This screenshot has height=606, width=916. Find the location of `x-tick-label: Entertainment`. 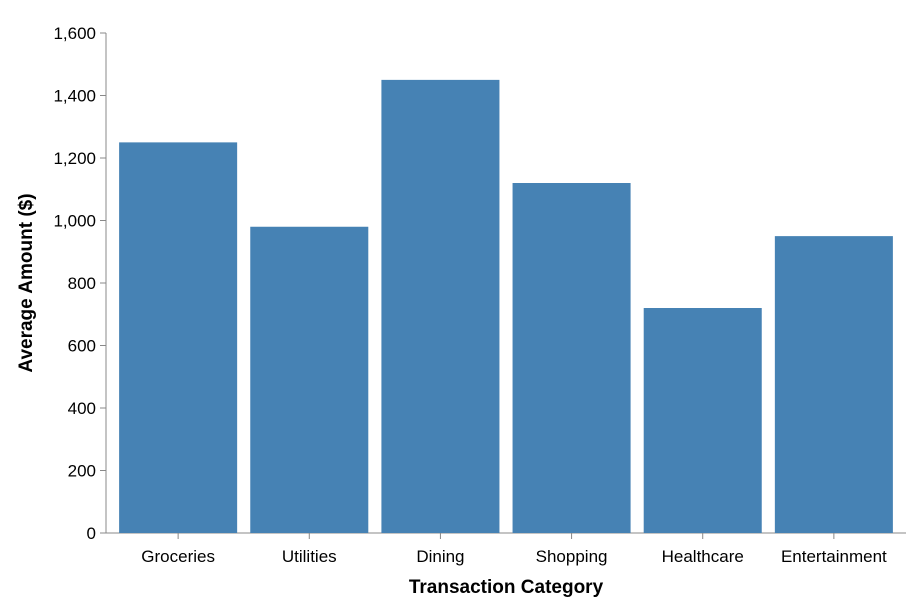

x-tick-label: Entertainment is located at coordinates (834, 556).